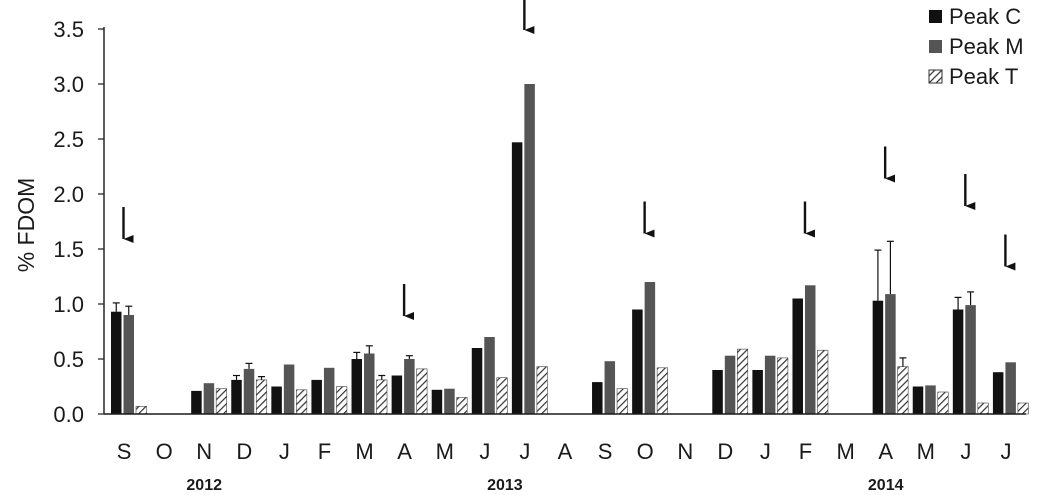 The height and width of the screenshot is (495, 1052). Describe the element at coordinates (544, 485) in the screenshot. I see `year-labels: 2012 2013 2014` at that location.